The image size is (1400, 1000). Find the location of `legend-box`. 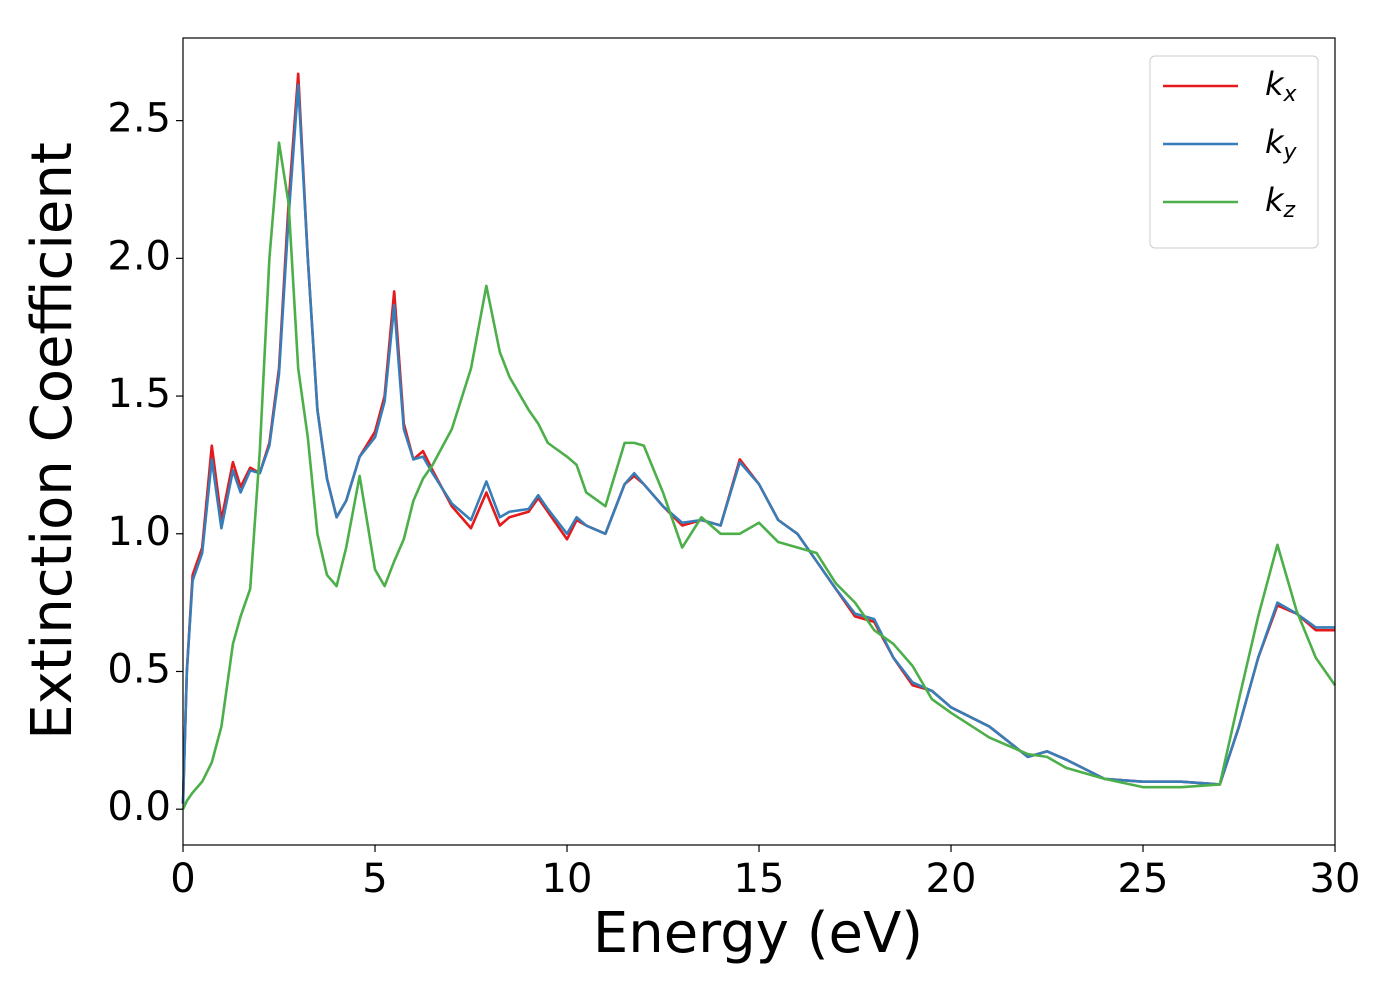

legend-box is located at coordinates (1234, 152).